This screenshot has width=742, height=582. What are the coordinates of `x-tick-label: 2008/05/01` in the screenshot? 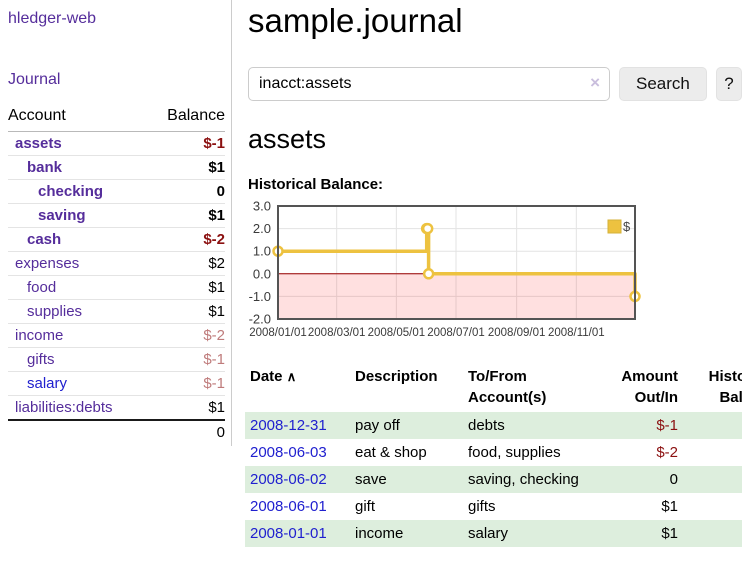 It's located at (397, 333).